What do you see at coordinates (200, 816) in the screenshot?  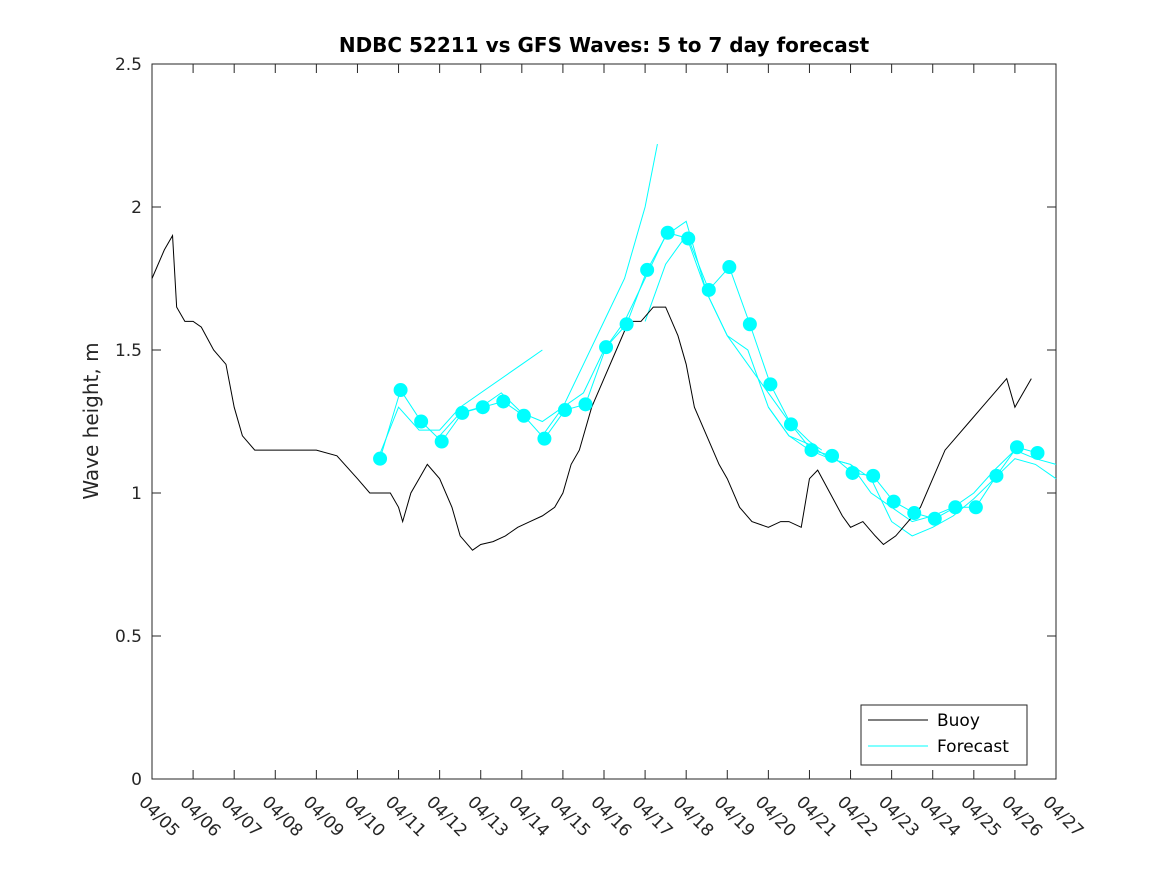 I see `x-tick-label: 04/06` at bounding box center [200, 816].